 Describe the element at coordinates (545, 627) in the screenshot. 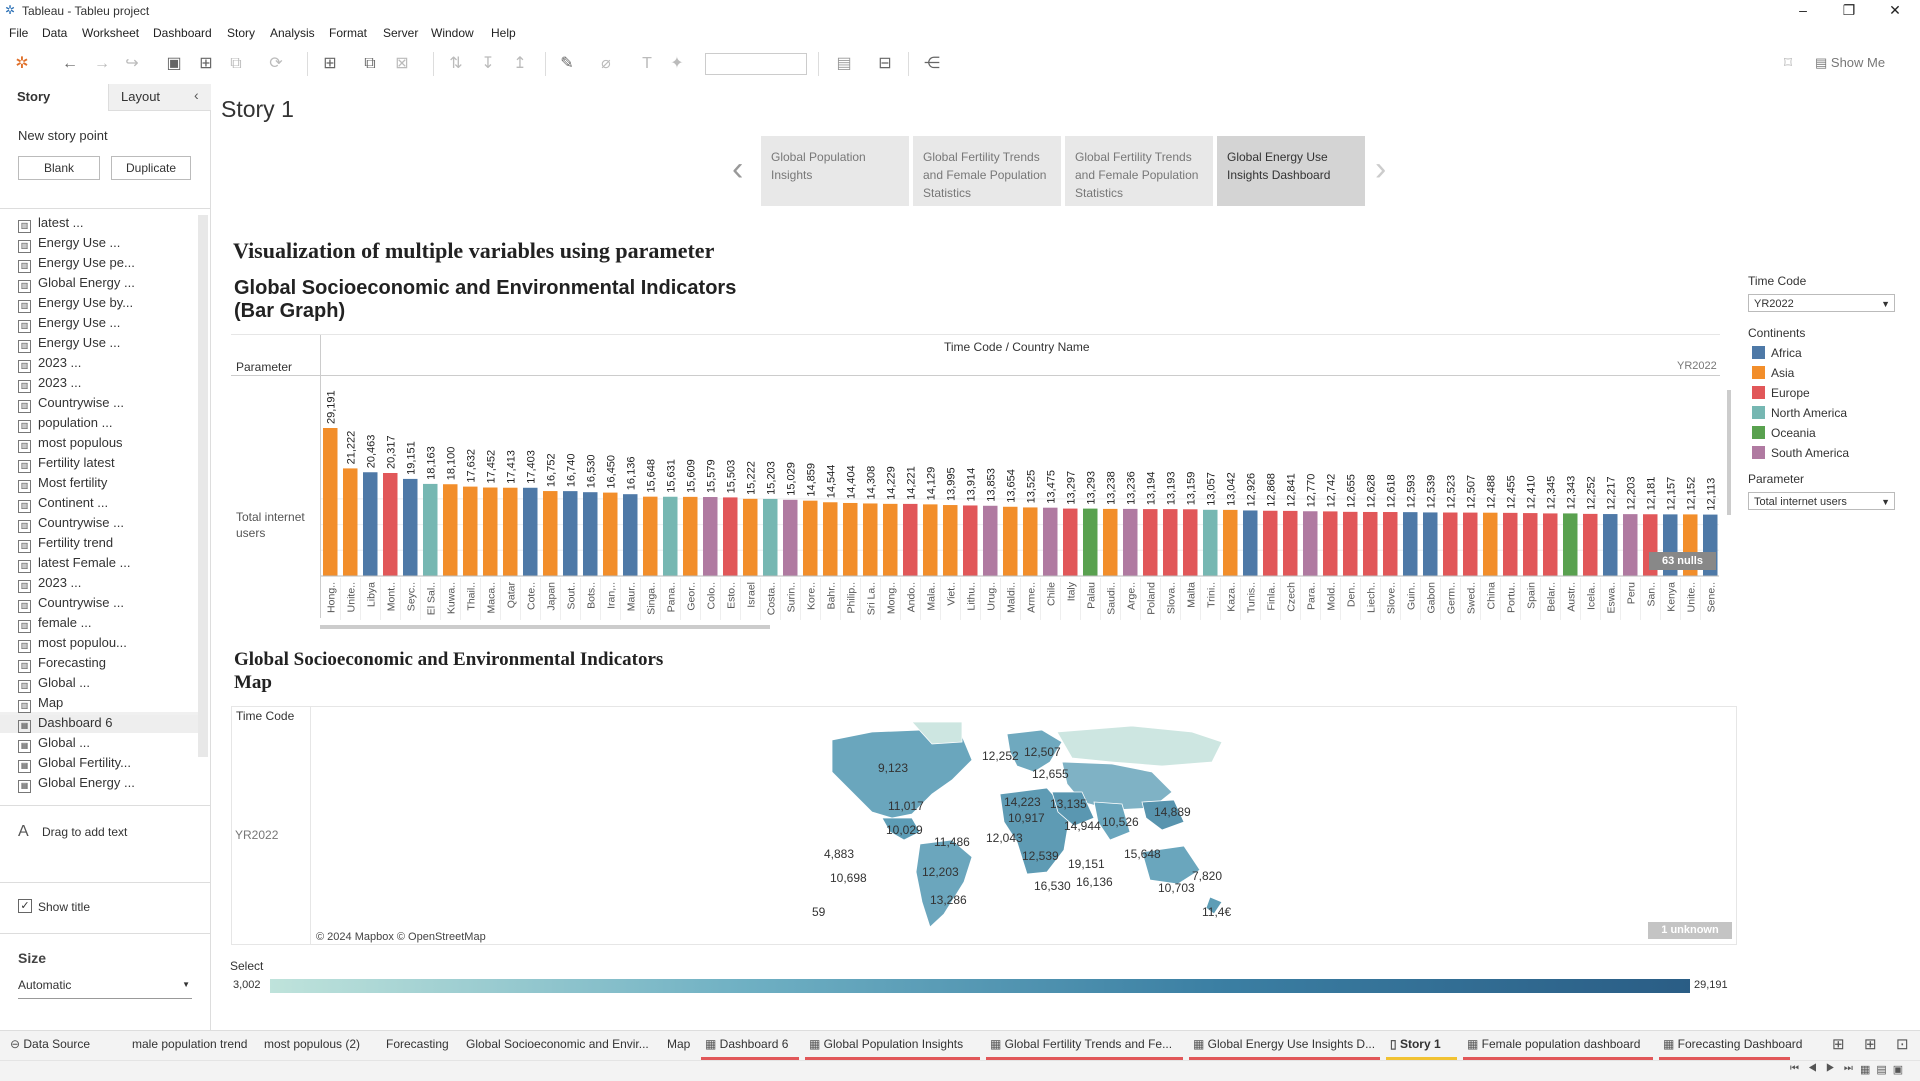

I see `bar-chart-hscrollbar` at that location.